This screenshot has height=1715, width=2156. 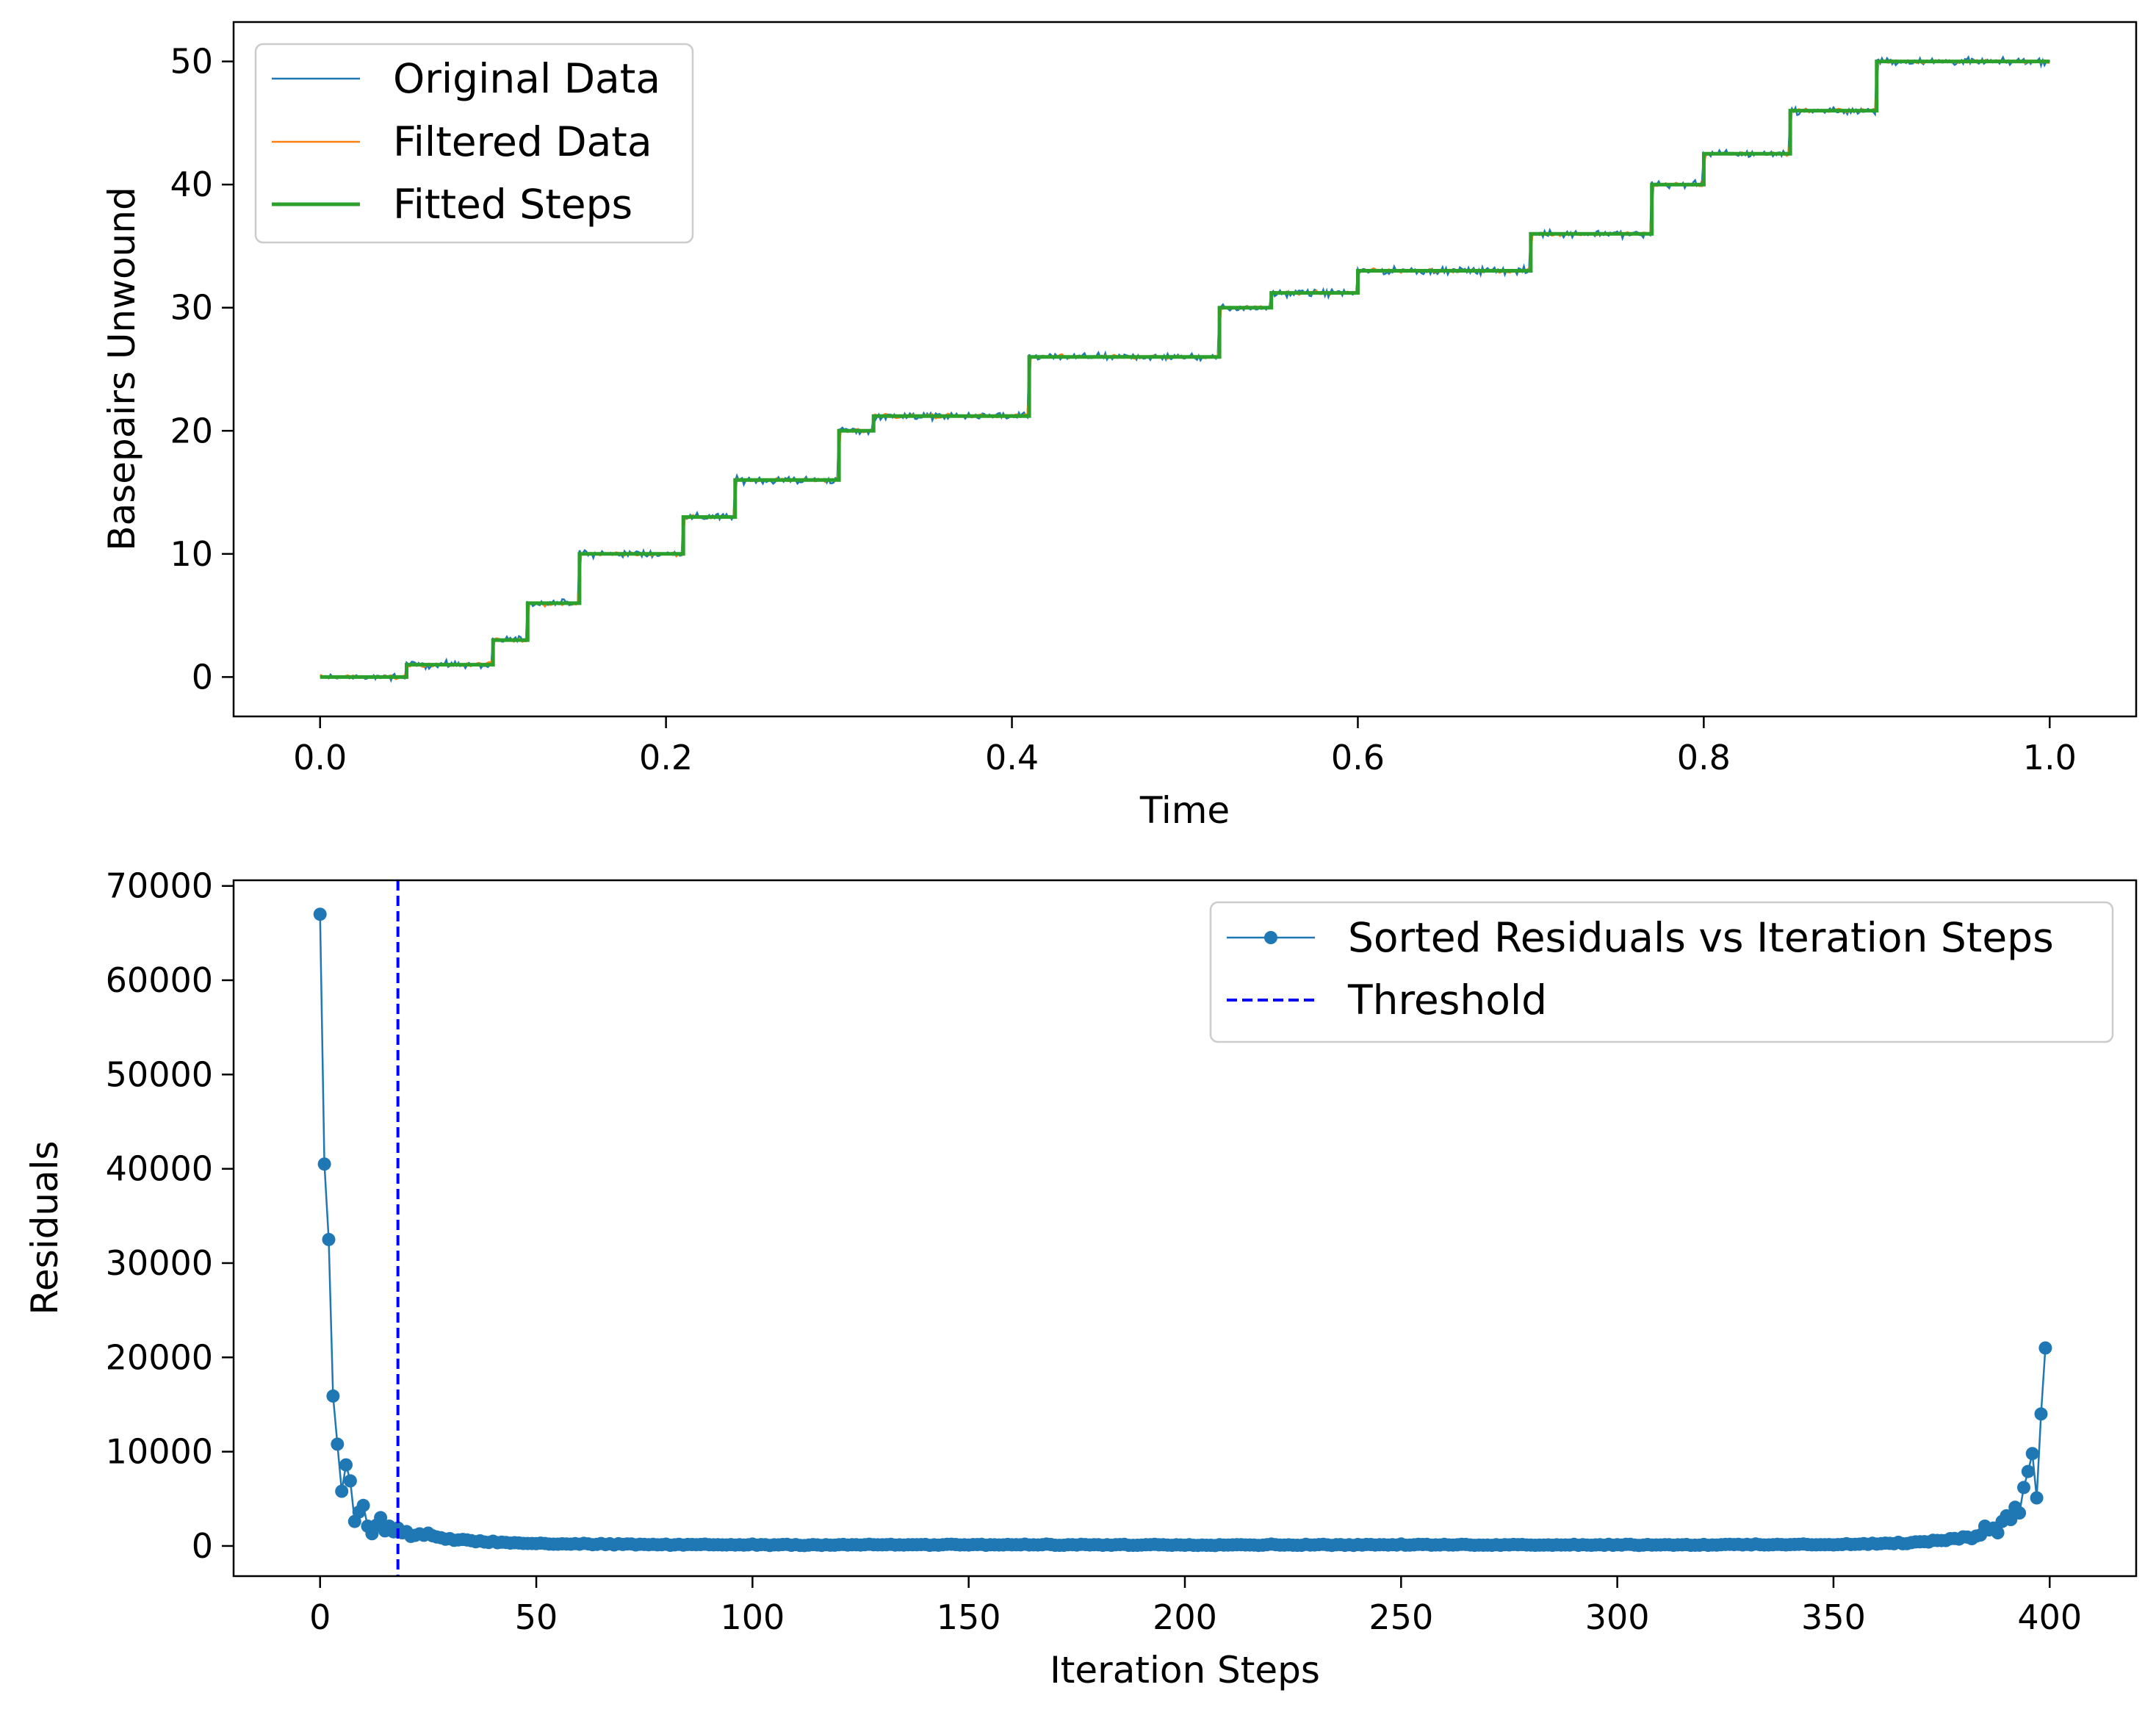 I want to click on chart0-x-tick-label: 0.8, so click(x=1704, y=758).